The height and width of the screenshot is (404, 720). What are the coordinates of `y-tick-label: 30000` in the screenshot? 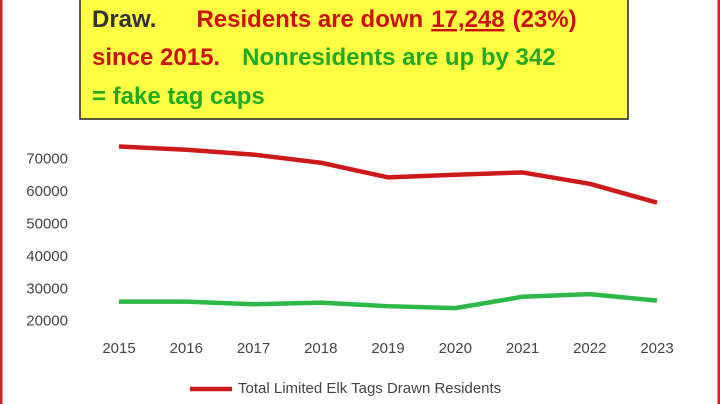 It's located at (47, 288).